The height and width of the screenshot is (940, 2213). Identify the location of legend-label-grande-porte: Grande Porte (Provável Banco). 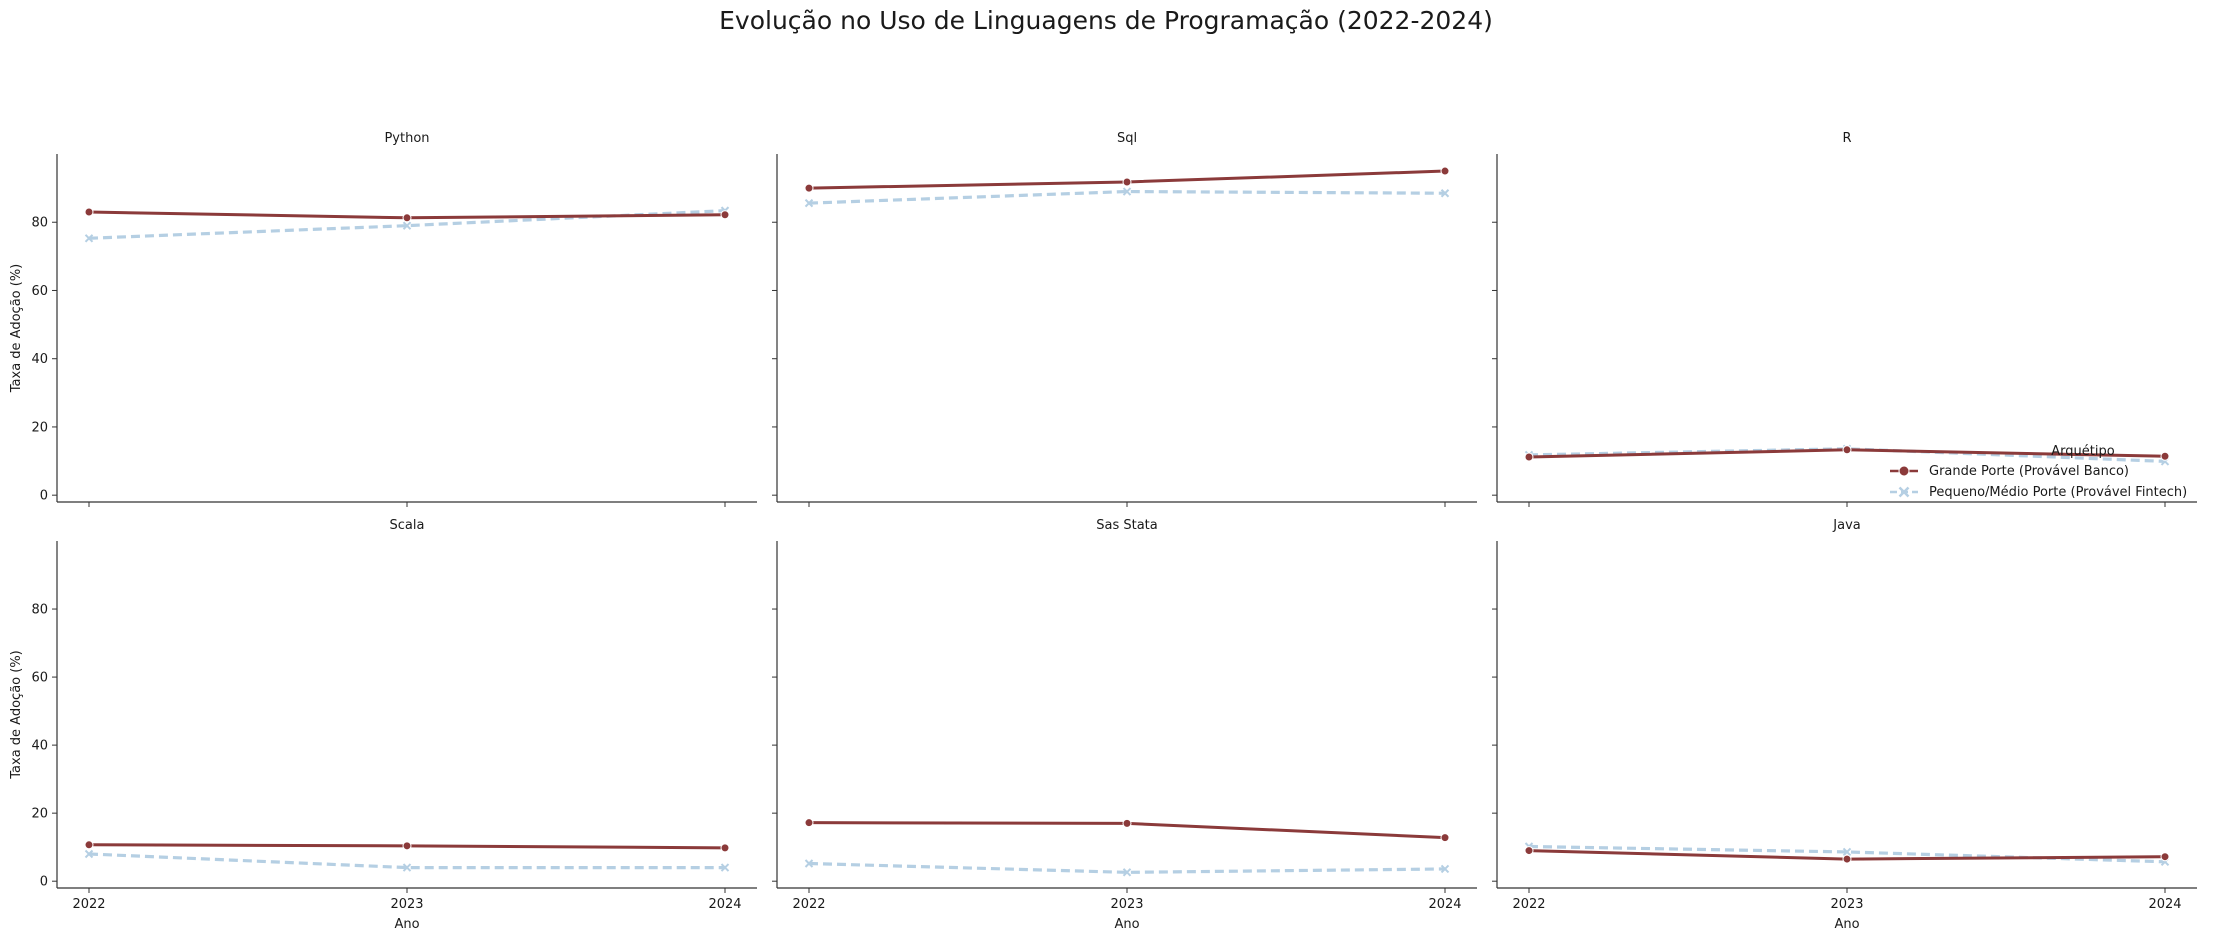
(2029, 471).